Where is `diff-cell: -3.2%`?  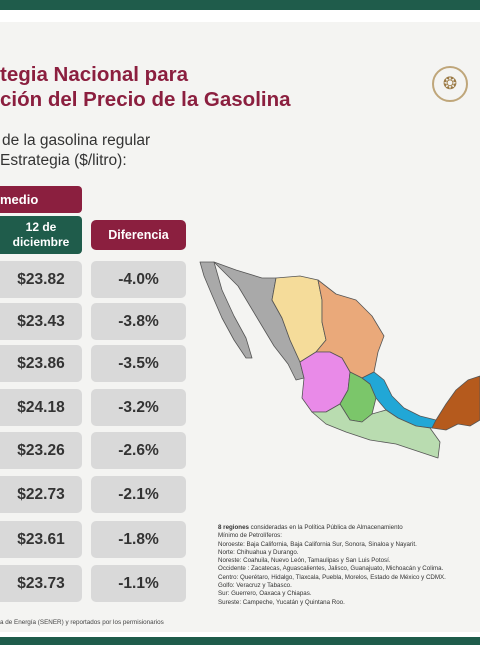 diff-cell: -3.2% is located at coordinates (138, 407).